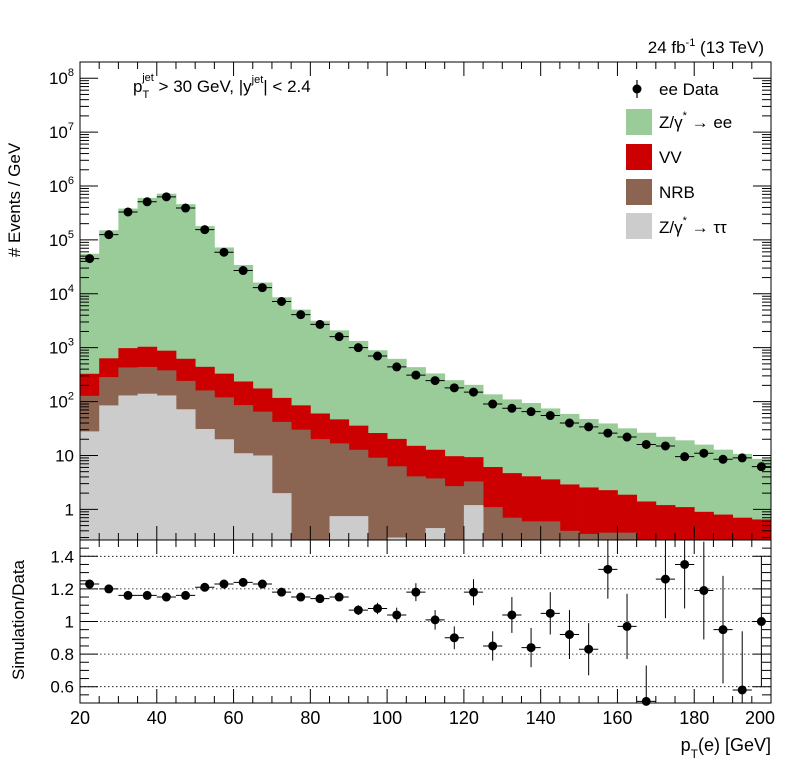  What do you see at coordinates (14, 199) in the screenshot?
I see `main-y-axis-label: # Events / GeV` at bounding box center [14, 199].